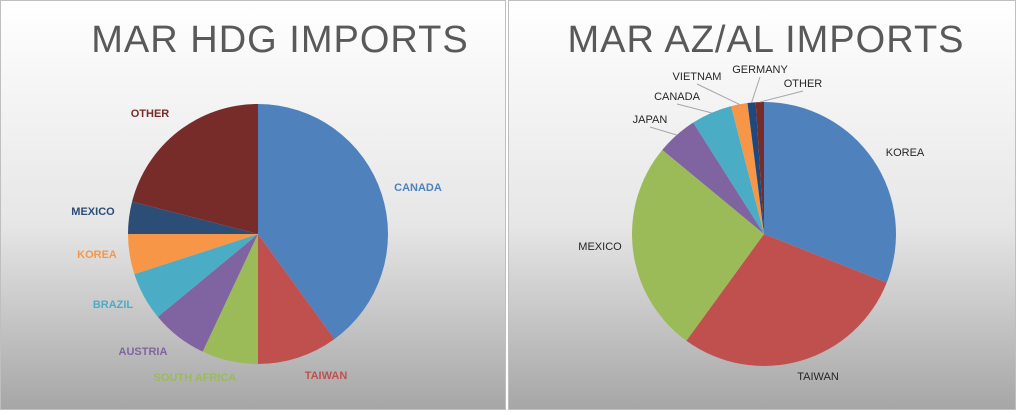 This screenshot has height=415, width=1016. Describe the element at coordinates (279, 40) in the screenshot. I see `chart-title: MAR HDG IMPORTS` at that location.